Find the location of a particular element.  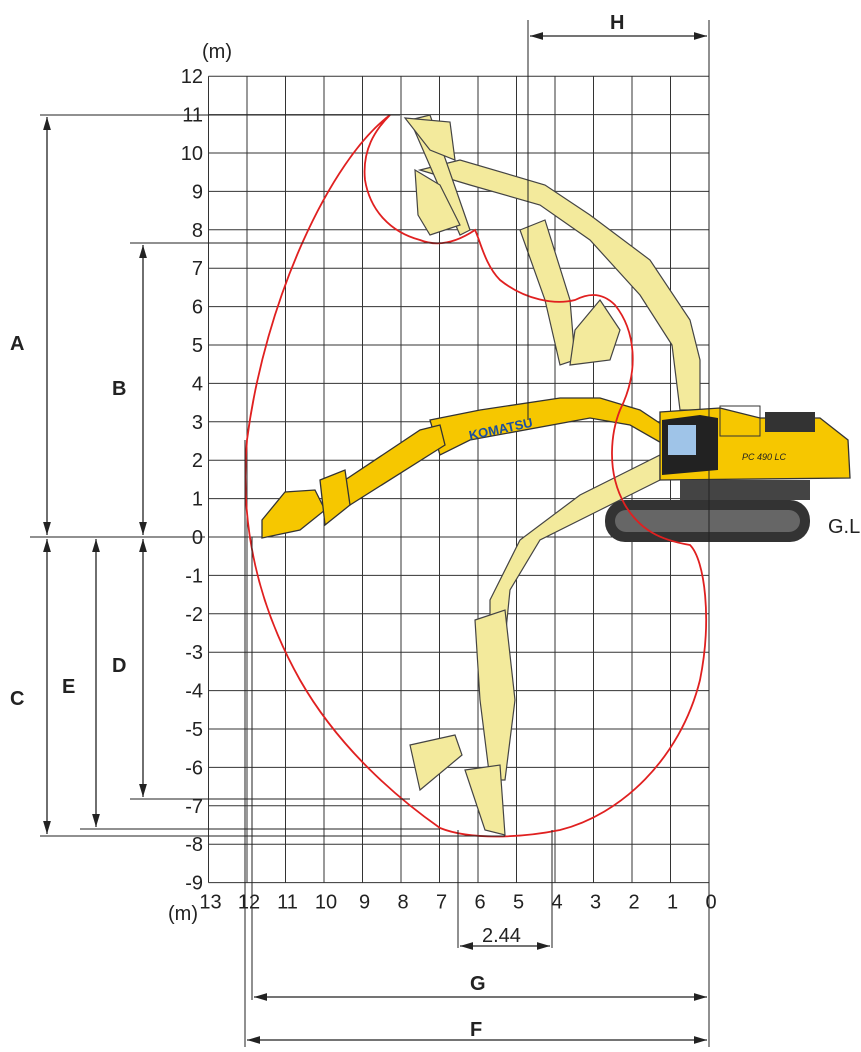

y-tick-label: 7 is located at coordinates (197, 269).